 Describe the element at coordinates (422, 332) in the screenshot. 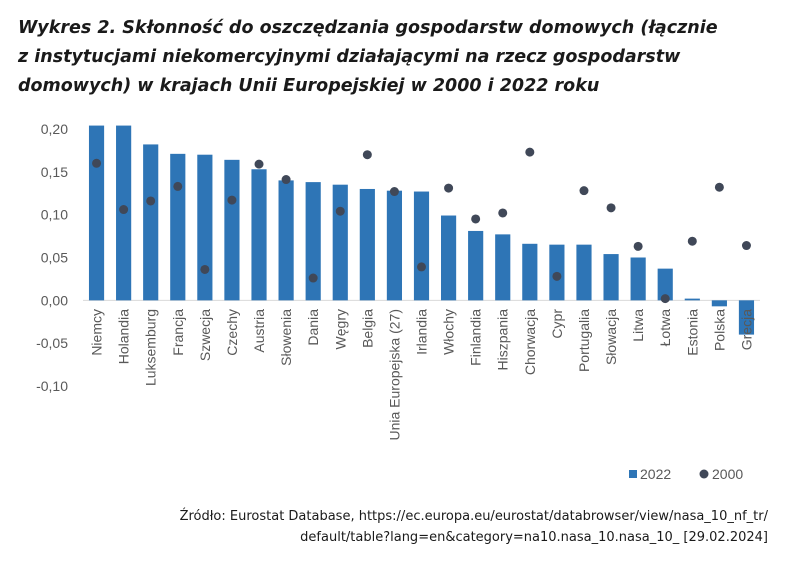

I see `x-tick-label: Irlandia` at that location.